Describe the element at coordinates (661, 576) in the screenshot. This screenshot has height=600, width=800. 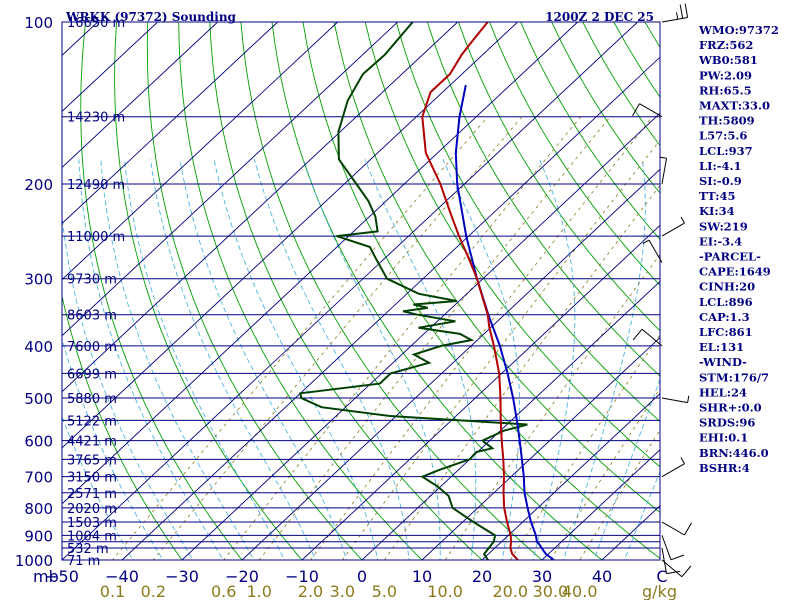
I see `temperature-tick-label: C` at that location.